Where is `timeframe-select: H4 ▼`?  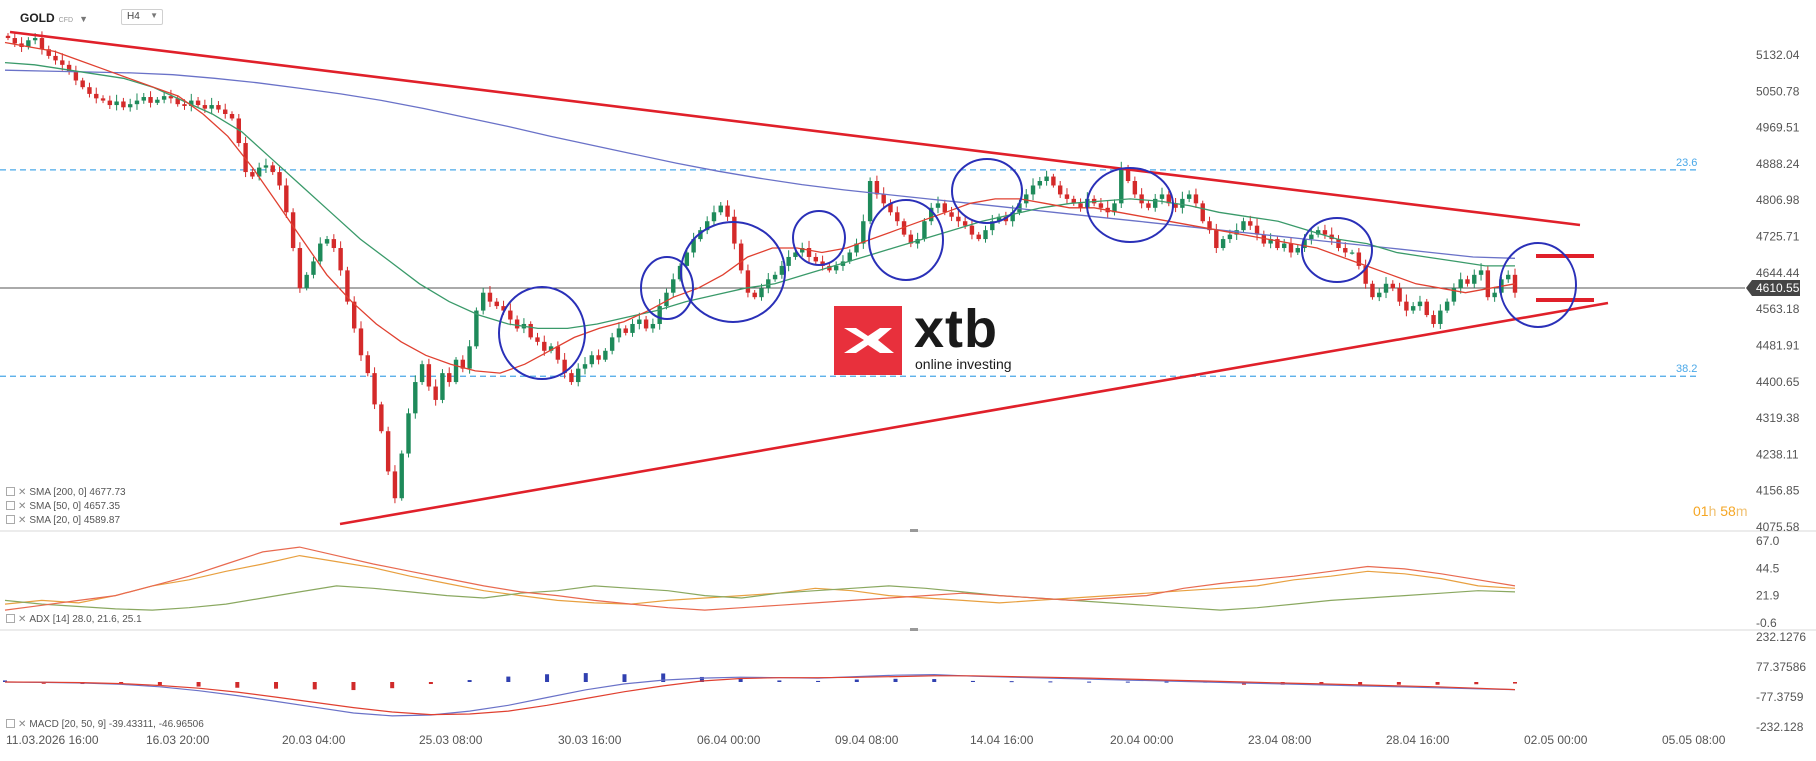 timeframe-select: H4 ▼ is located at coordinates (142, 17).